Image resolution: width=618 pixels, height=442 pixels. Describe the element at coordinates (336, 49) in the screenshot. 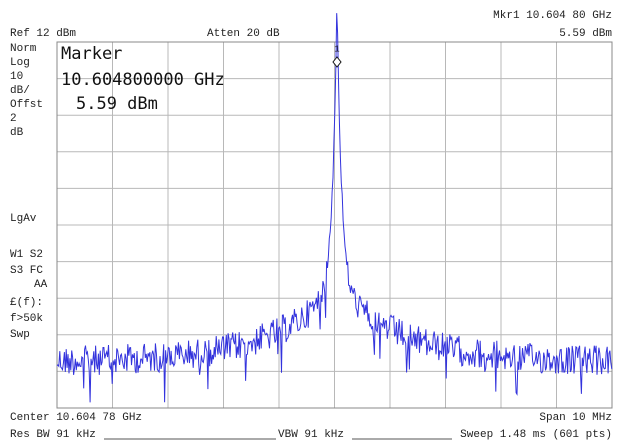

I see `marker-id: 1` at that location.